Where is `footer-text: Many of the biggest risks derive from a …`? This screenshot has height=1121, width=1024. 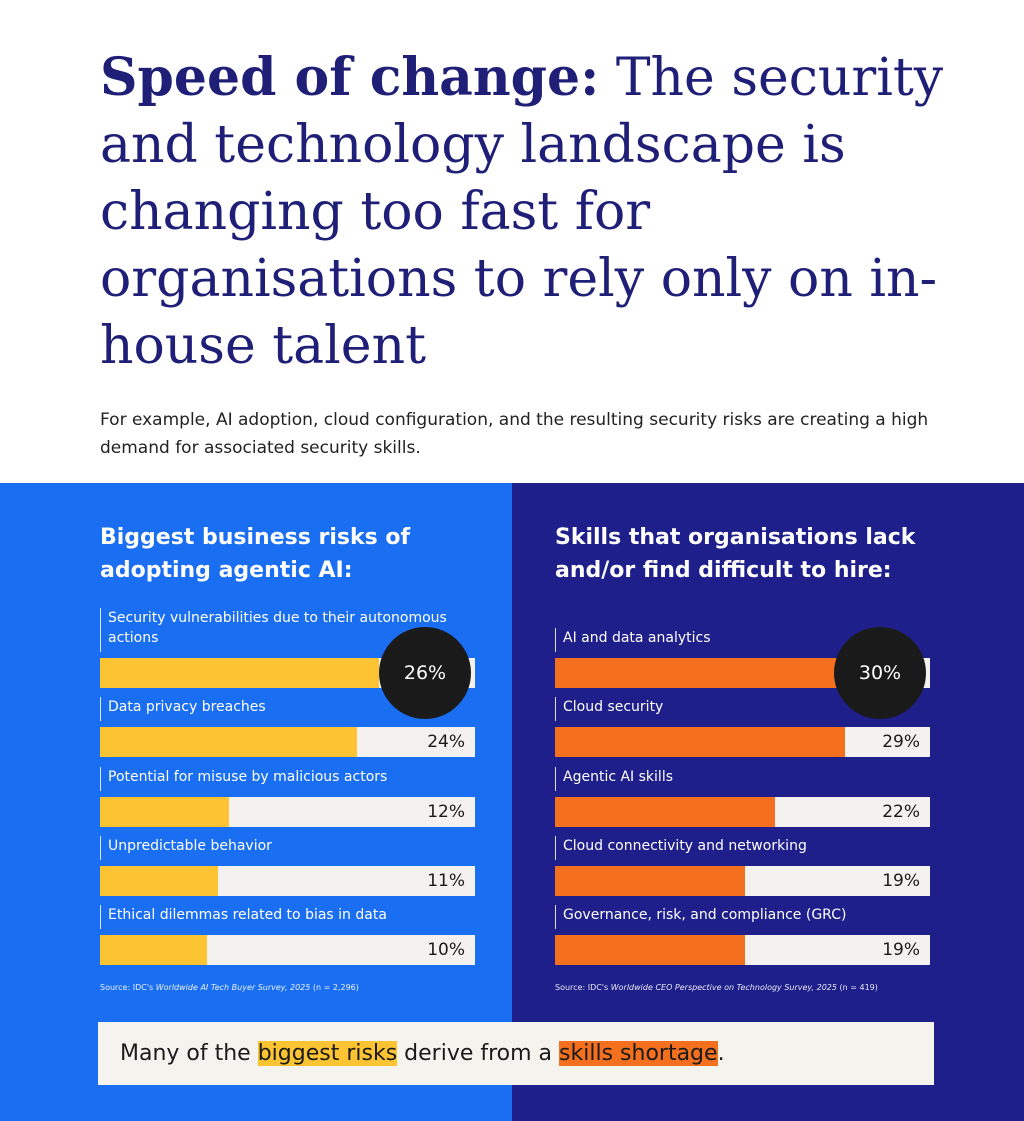 footer-text: Many of the biggest risks derive from a … is located at coordinates (422, 1054).